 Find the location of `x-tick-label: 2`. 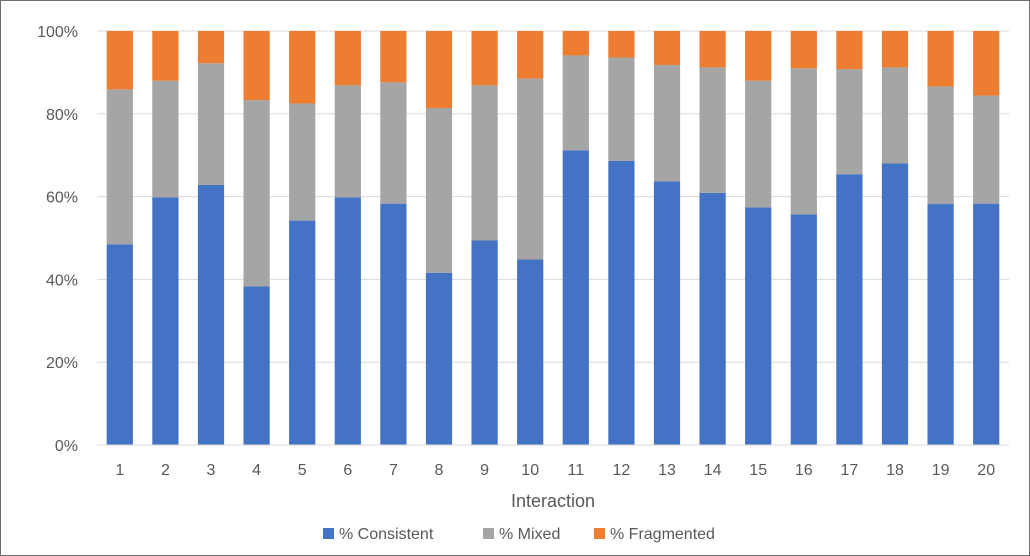

x-tick-label: 2 is located at coordinates (165, 470).